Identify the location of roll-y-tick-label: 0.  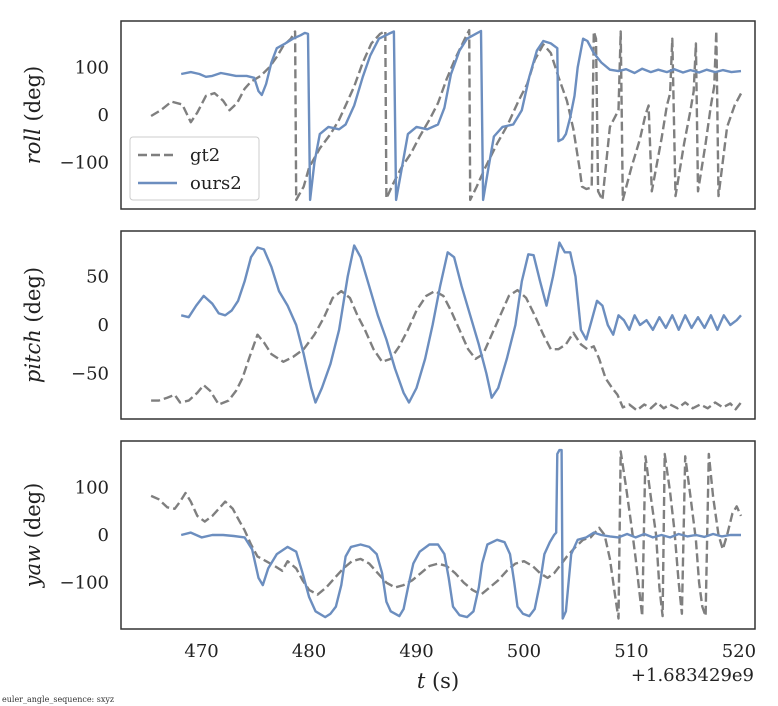
(103, 115).